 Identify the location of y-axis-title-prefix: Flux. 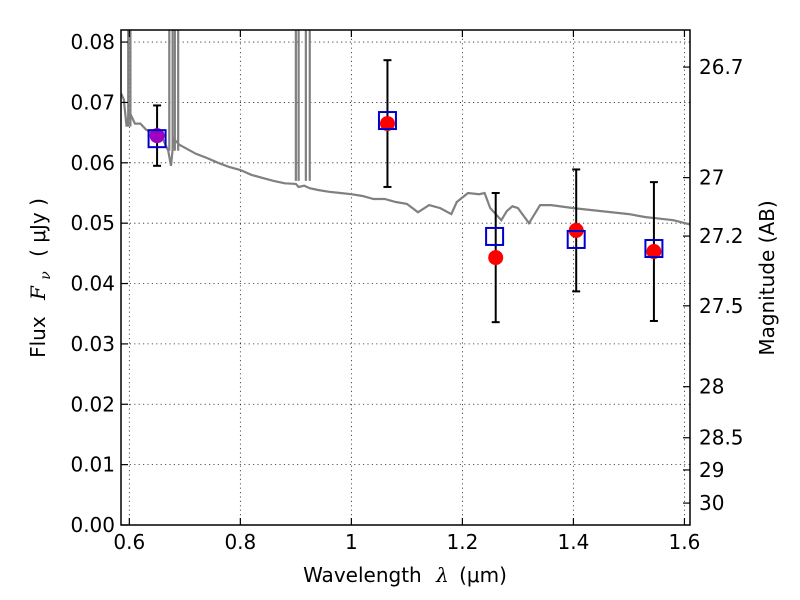
(38, 337).